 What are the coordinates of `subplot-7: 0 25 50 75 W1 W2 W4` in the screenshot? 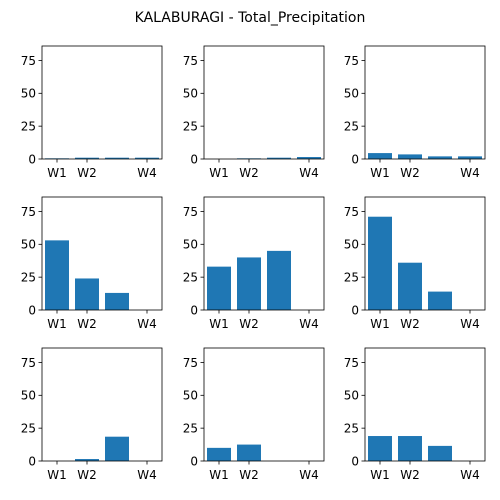 It's located at (92, 414).